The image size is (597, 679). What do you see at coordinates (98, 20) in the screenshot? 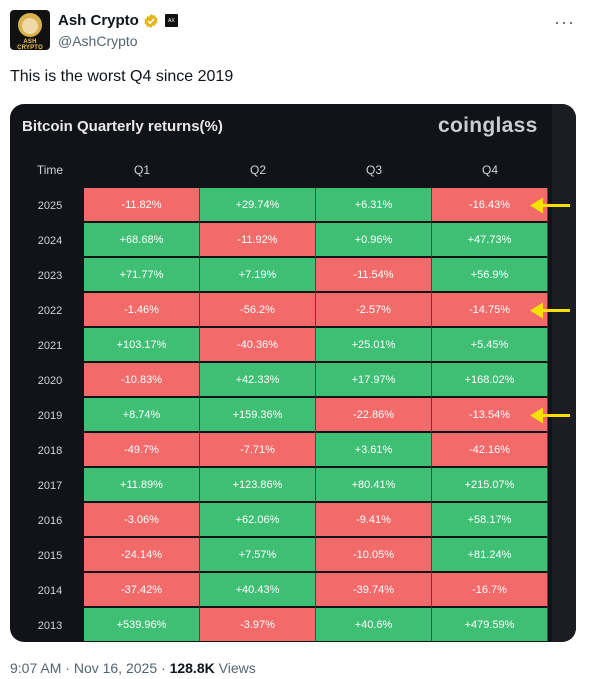
I see `author-name: Ash Crypto` at bounding box center [98, 20].